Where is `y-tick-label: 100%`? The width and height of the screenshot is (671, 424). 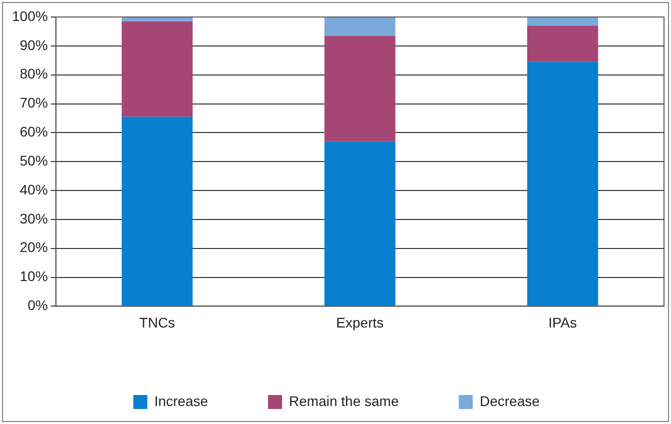 y-tick-label: 100% is located at coordinates (30, 16).